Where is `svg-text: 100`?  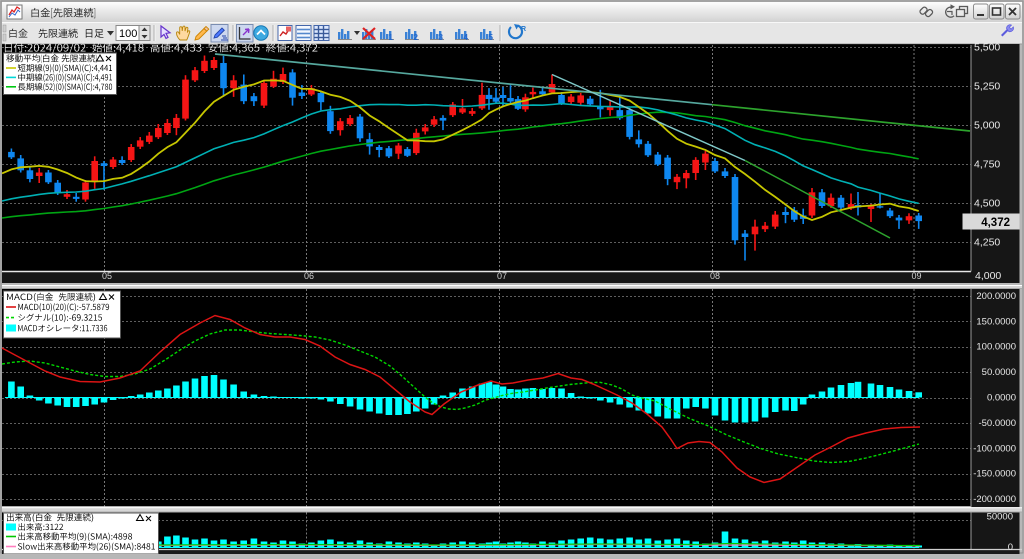
svg-text: 100 is located at coordinates (128, 34).